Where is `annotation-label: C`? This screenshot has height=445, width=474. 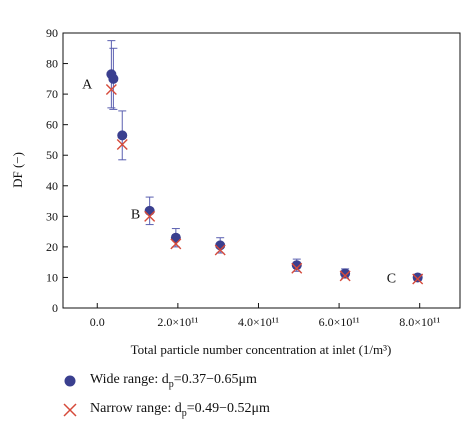 annotation-label: C is located at coordinates (391, 278).